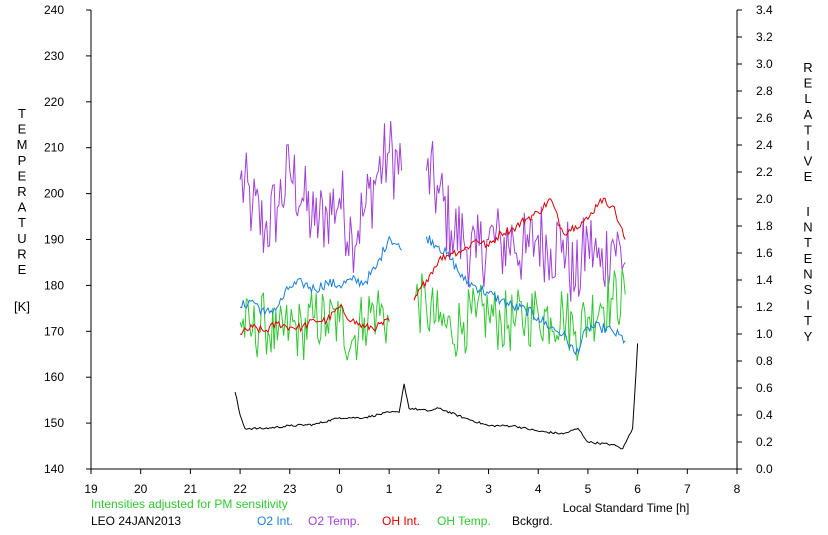  Describe the element at coordinates (54, 10) in the screenshot. I see `left-tick-label: 240` at that location.